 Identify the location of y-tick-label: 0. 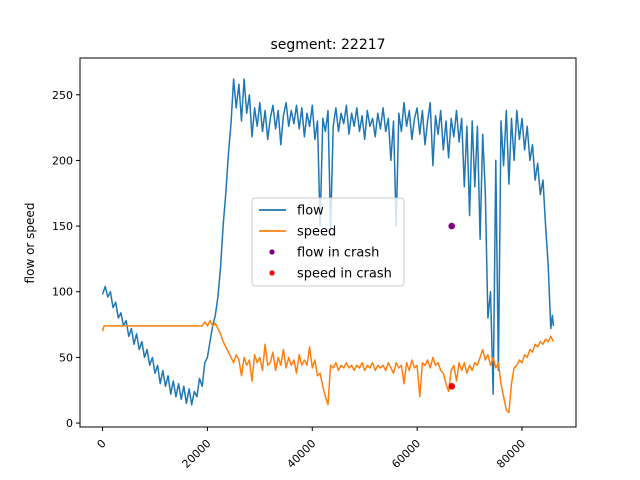
(69, 423).